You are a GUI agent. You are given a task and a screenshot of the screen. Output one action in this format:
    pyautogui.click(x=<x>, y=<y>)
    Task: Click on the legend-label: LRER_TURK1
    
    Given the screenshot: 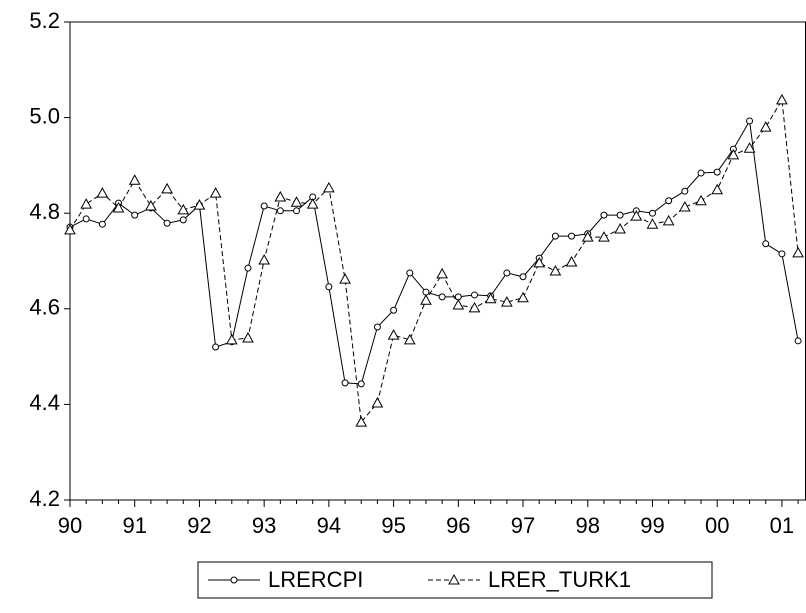 What is the action you would take?
    pyautogui.click(x=559, y=579)
    